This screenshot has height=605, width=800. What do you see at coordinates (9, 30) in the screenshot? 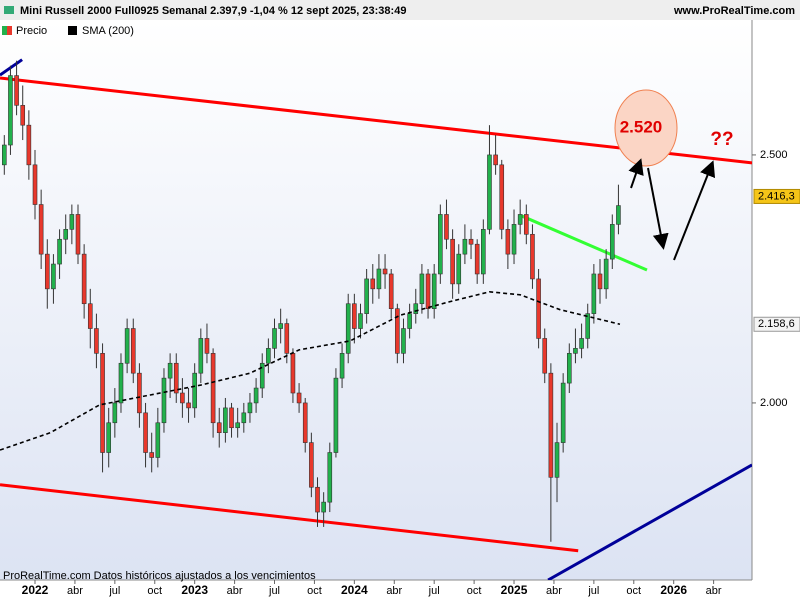
I see `legend-icon-down` at bounding box center [9, 30].